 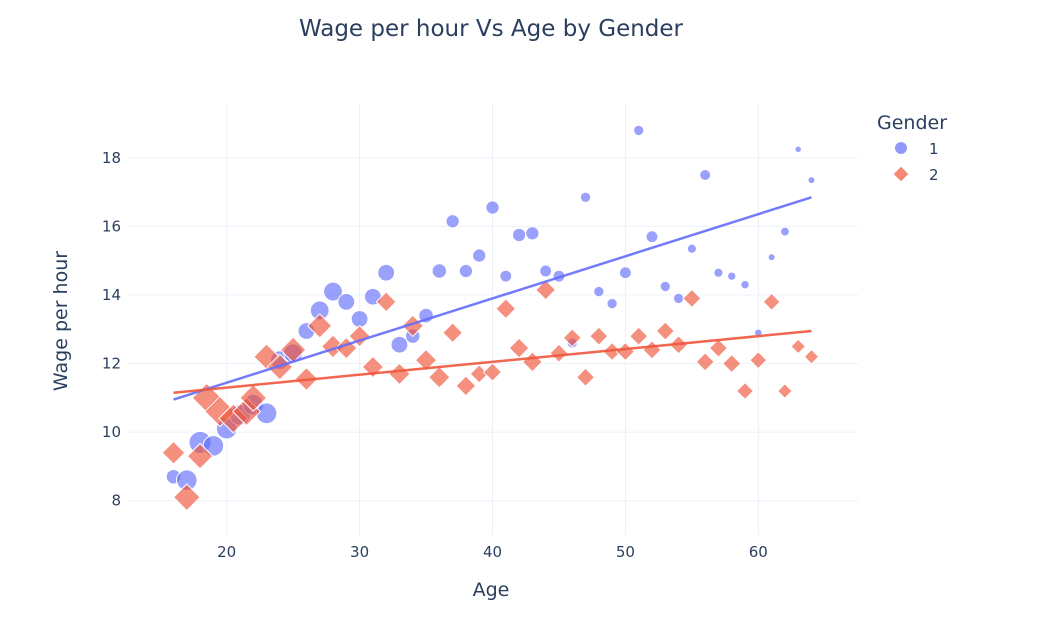 I want to click on chart-title: Wage per hour Vs Age by Gender, so click(x=491, y=29).